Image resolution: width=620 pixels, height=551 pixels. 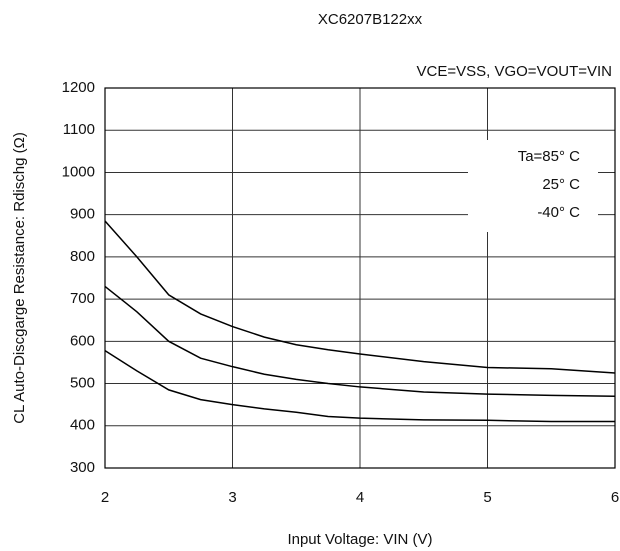 What do you see at coordinates (360, 497) in the screenshot?
I see `x-tick-label: 4` at bounding box center [360, 497].